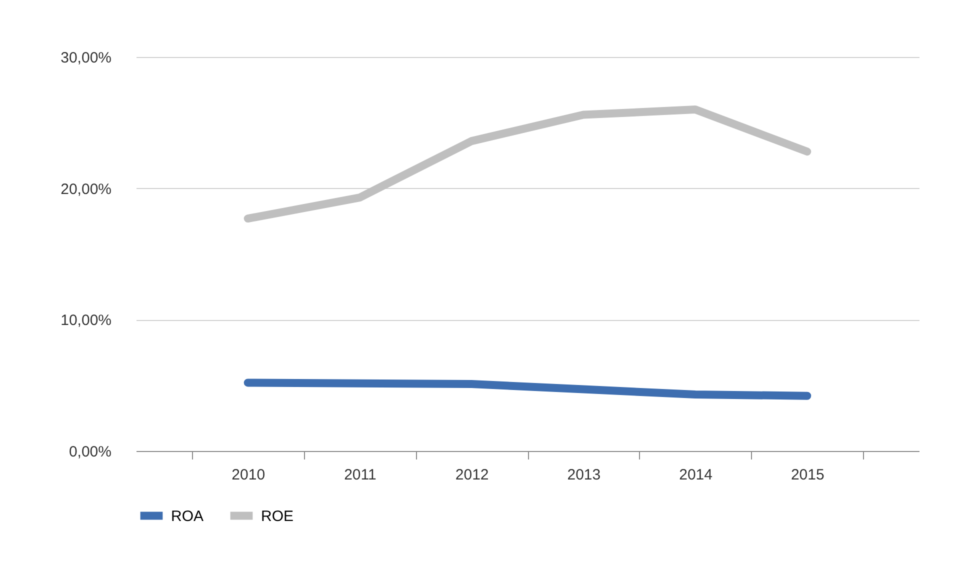  Describe the element at coordinates (807, 475) in the screenshot. I see `x-tick-label: 2015` at that location.